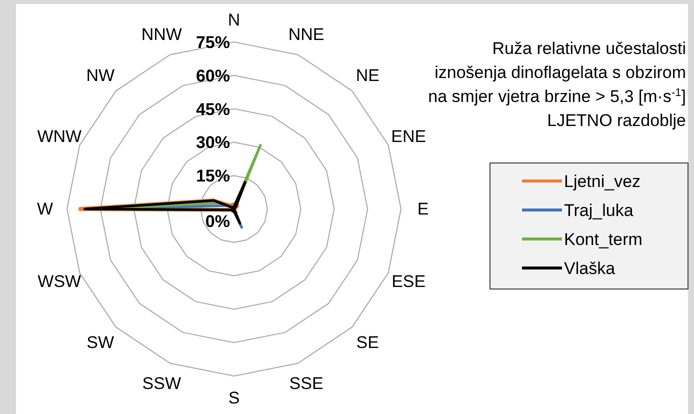  Describe the element at coordinates (217, 221) in the screenshot. I see `y-tick-label: 0%` at that location.